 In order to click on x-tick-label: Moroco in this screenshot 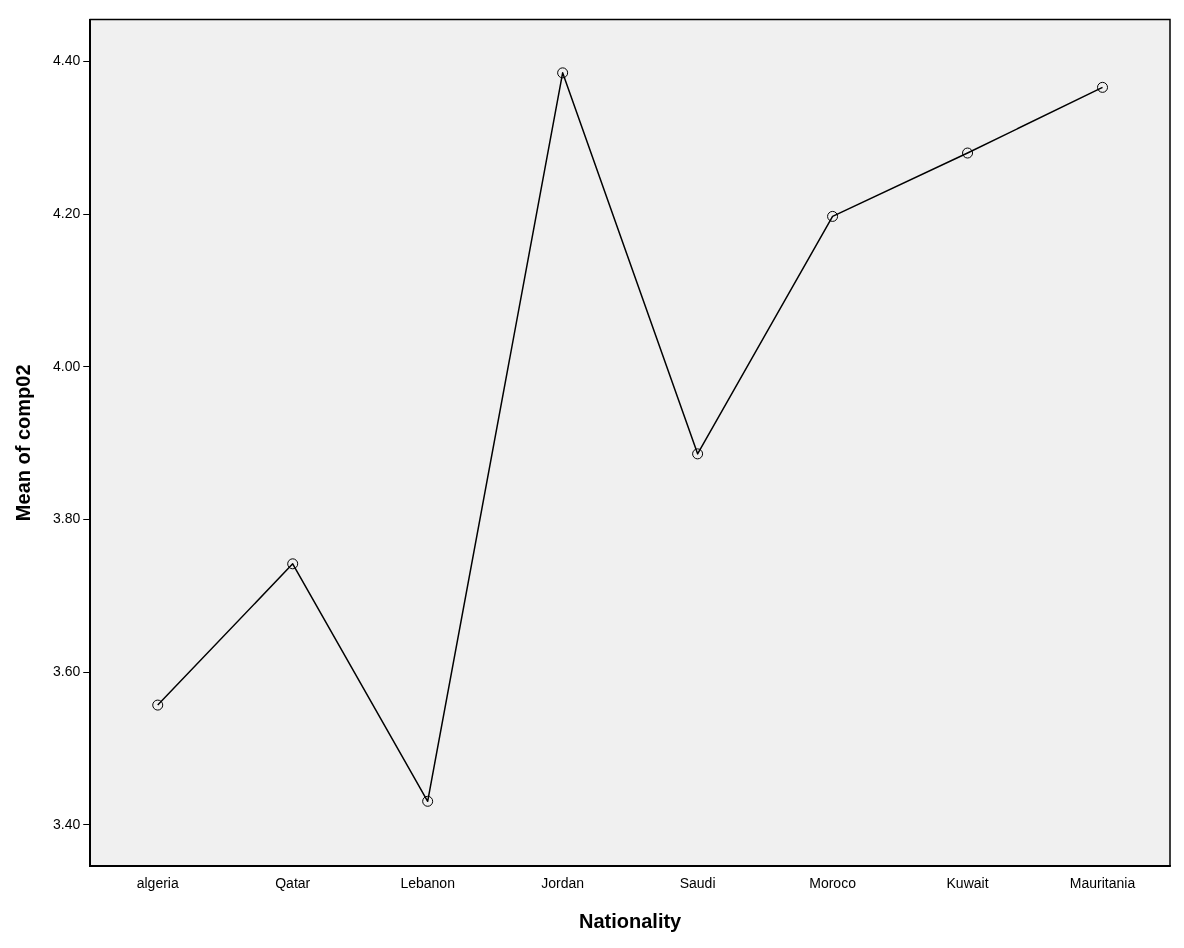, I will do `click(833, 883)`.